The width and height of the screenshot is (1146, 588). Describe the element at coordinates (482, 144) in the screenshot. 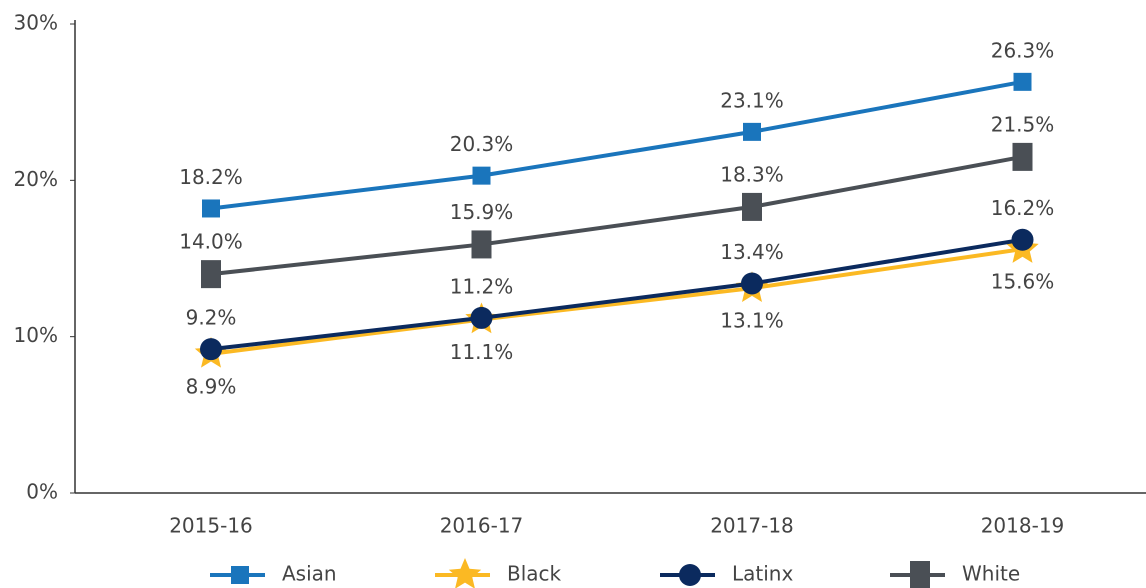

I see `data-label: 20.3%` at that location.